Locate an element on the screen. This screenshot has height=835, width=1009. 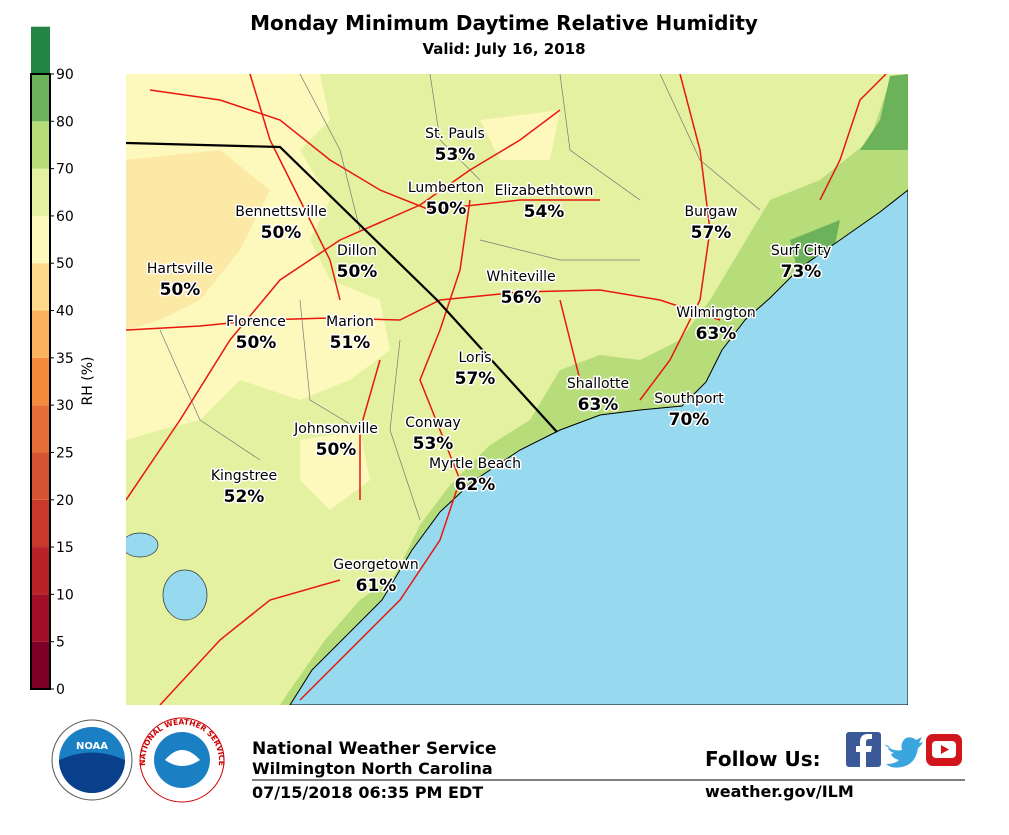
colorbar-tick-label: 15 is located at coordinates (65, 548).